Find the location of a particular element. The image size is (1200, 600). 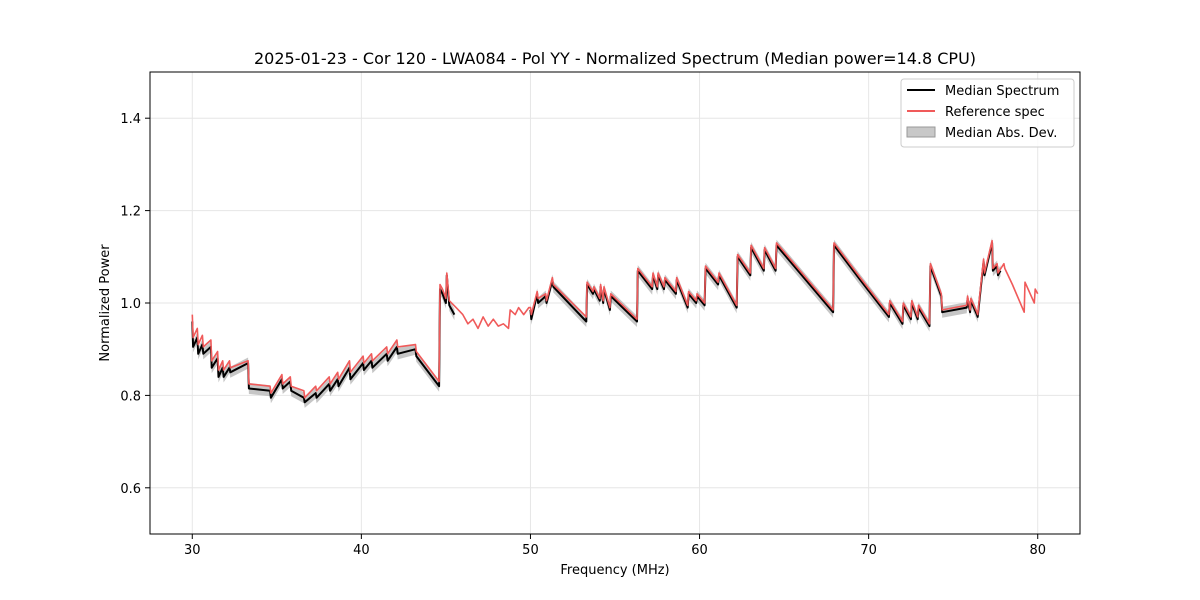

x-tick-label: 50 is located at coordinates (530, 550).